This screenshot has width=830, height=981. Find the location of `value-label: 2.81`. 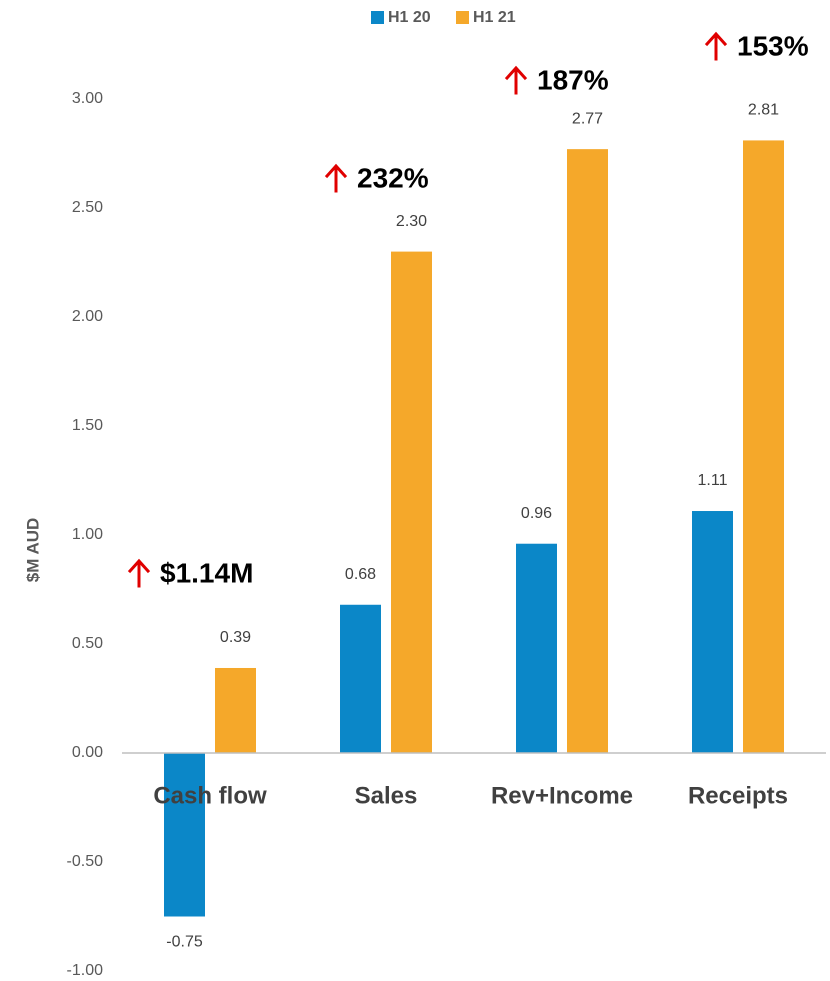

value-label: 2.81 is located at coordinates (763, 110).